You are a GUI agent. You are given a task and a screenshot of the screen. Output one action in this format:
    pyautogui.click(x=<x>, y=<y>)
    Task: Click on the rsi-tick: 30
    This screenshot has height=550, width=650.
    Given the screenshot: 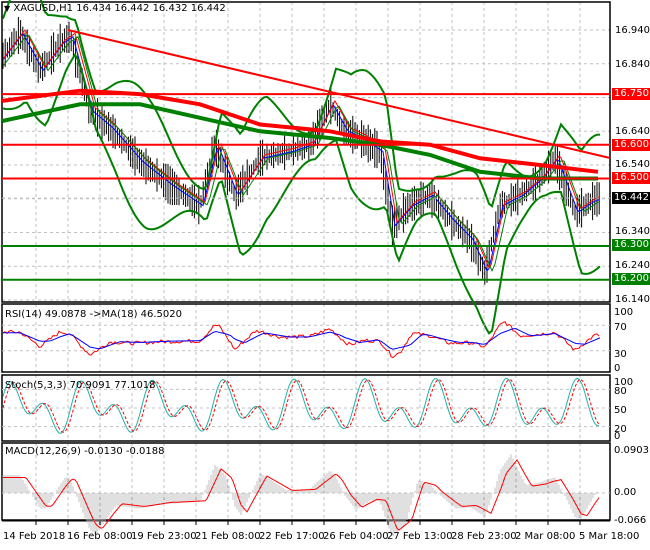 What is the action you would take?
    pyautogui.click(x=620, y=354)
    